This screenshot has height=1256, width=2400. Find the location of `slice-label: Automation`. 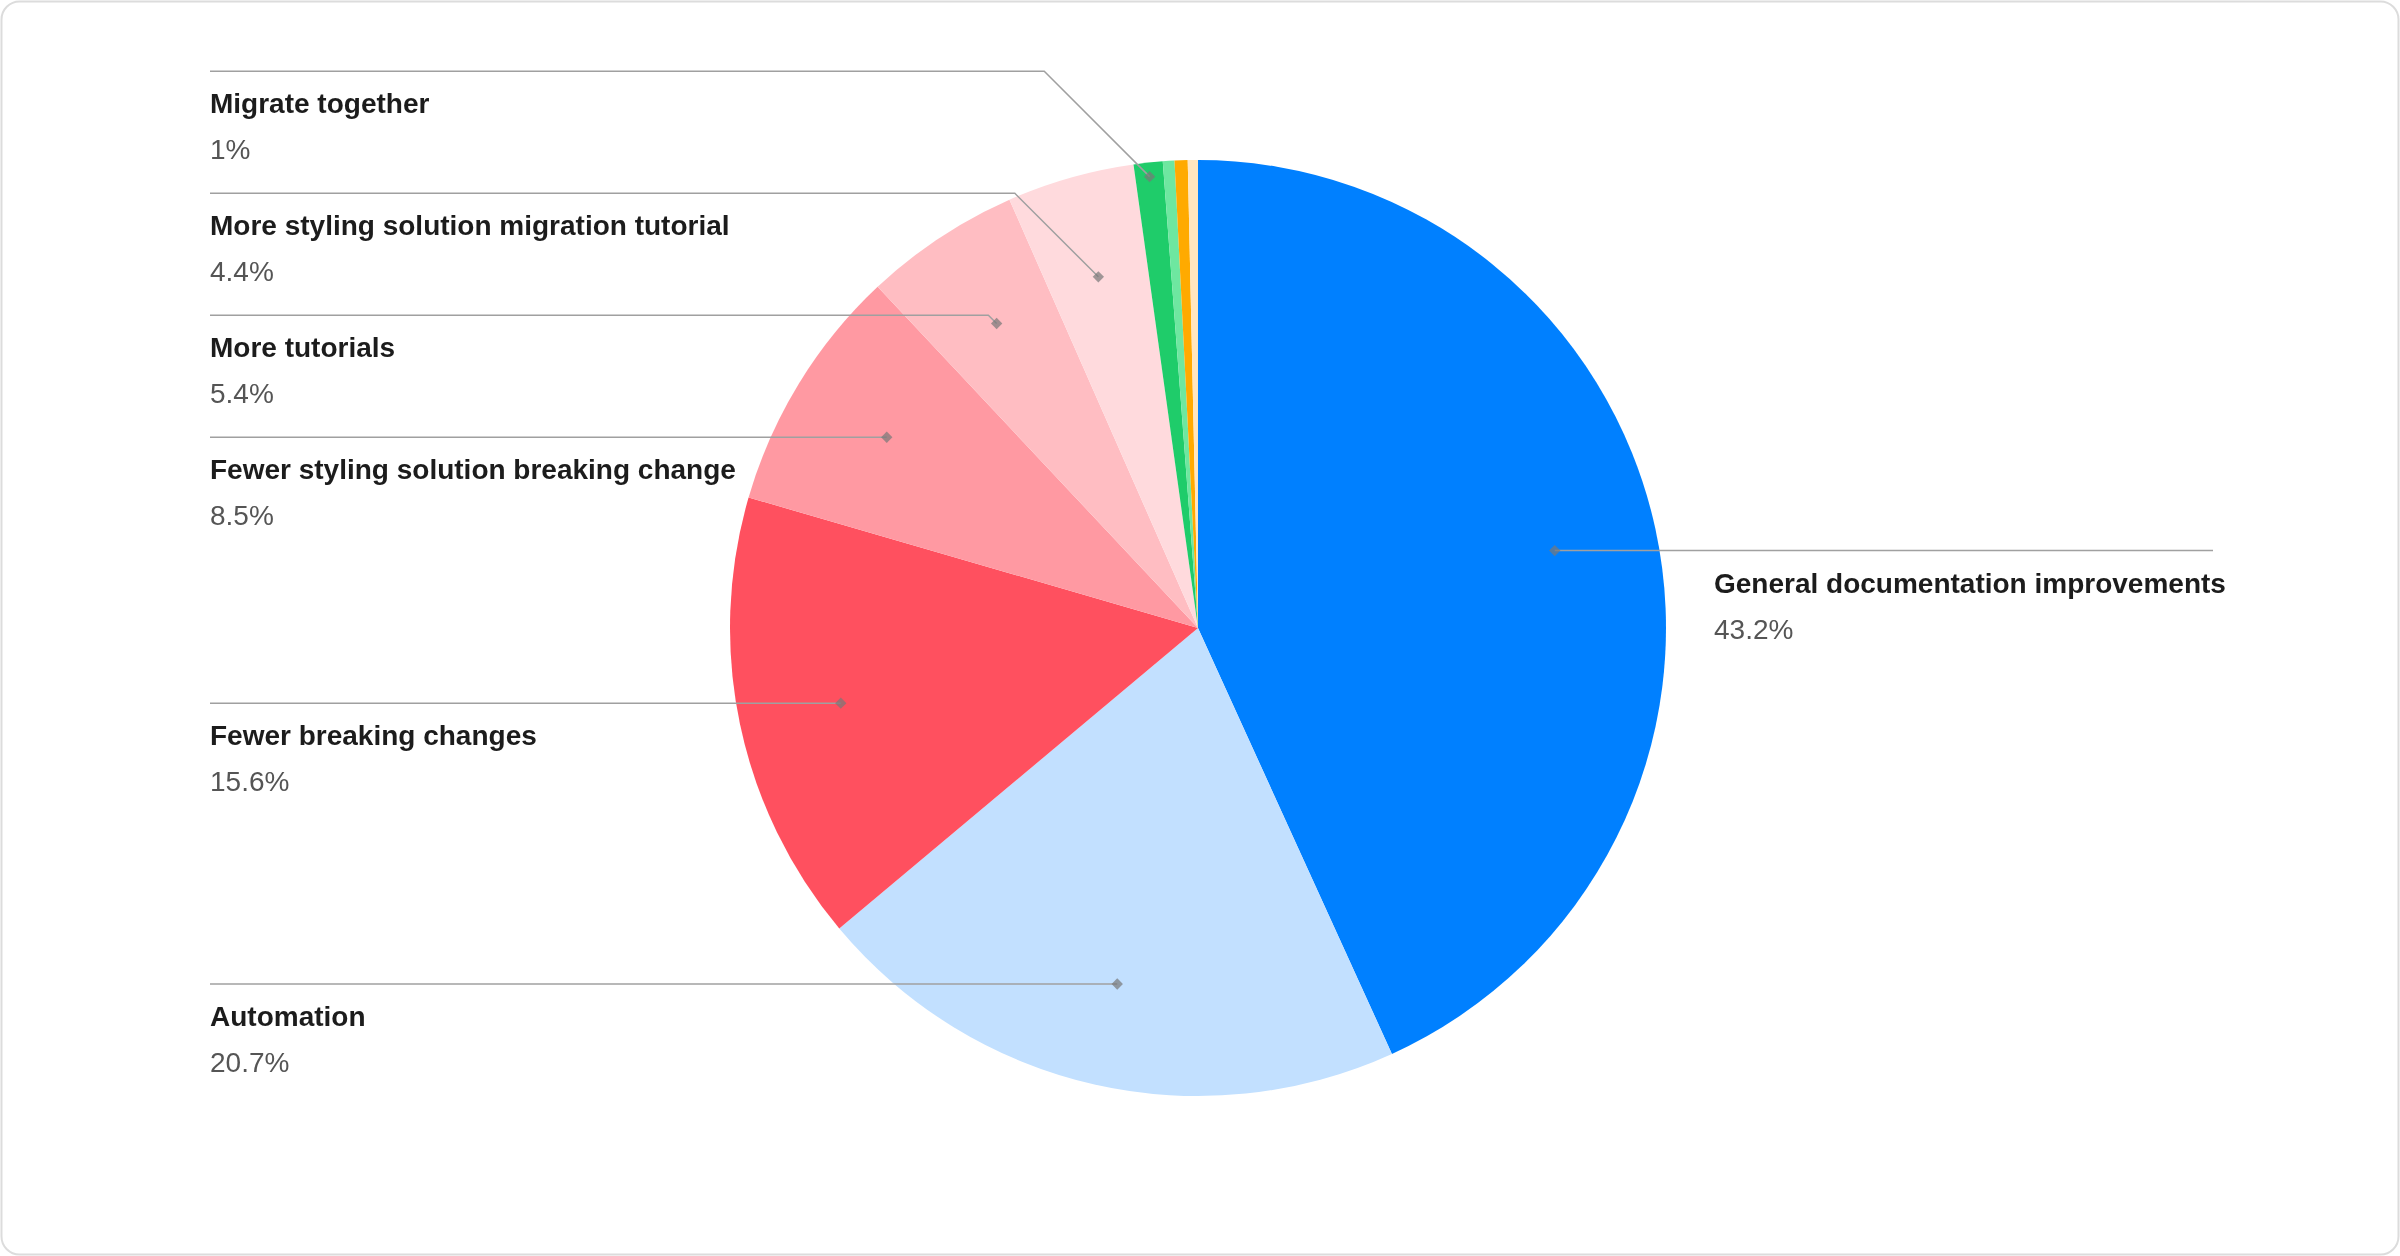

slice-label: Automation is located at coordinates (288, 1016).